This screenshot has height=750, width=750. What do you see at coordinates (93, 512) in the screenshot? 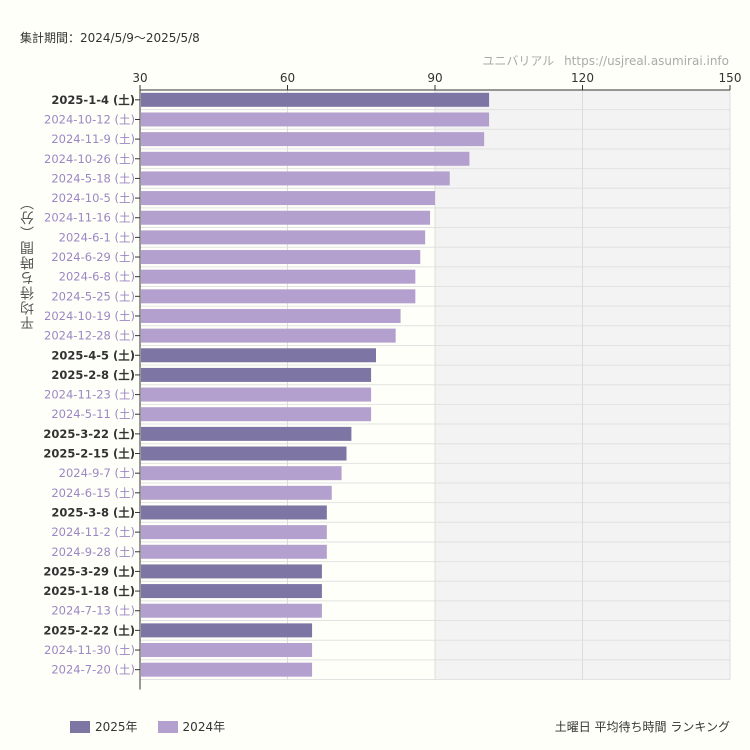
I see `y-category-label: 2025-3-8 (土)` at bounding box center [93, 512].